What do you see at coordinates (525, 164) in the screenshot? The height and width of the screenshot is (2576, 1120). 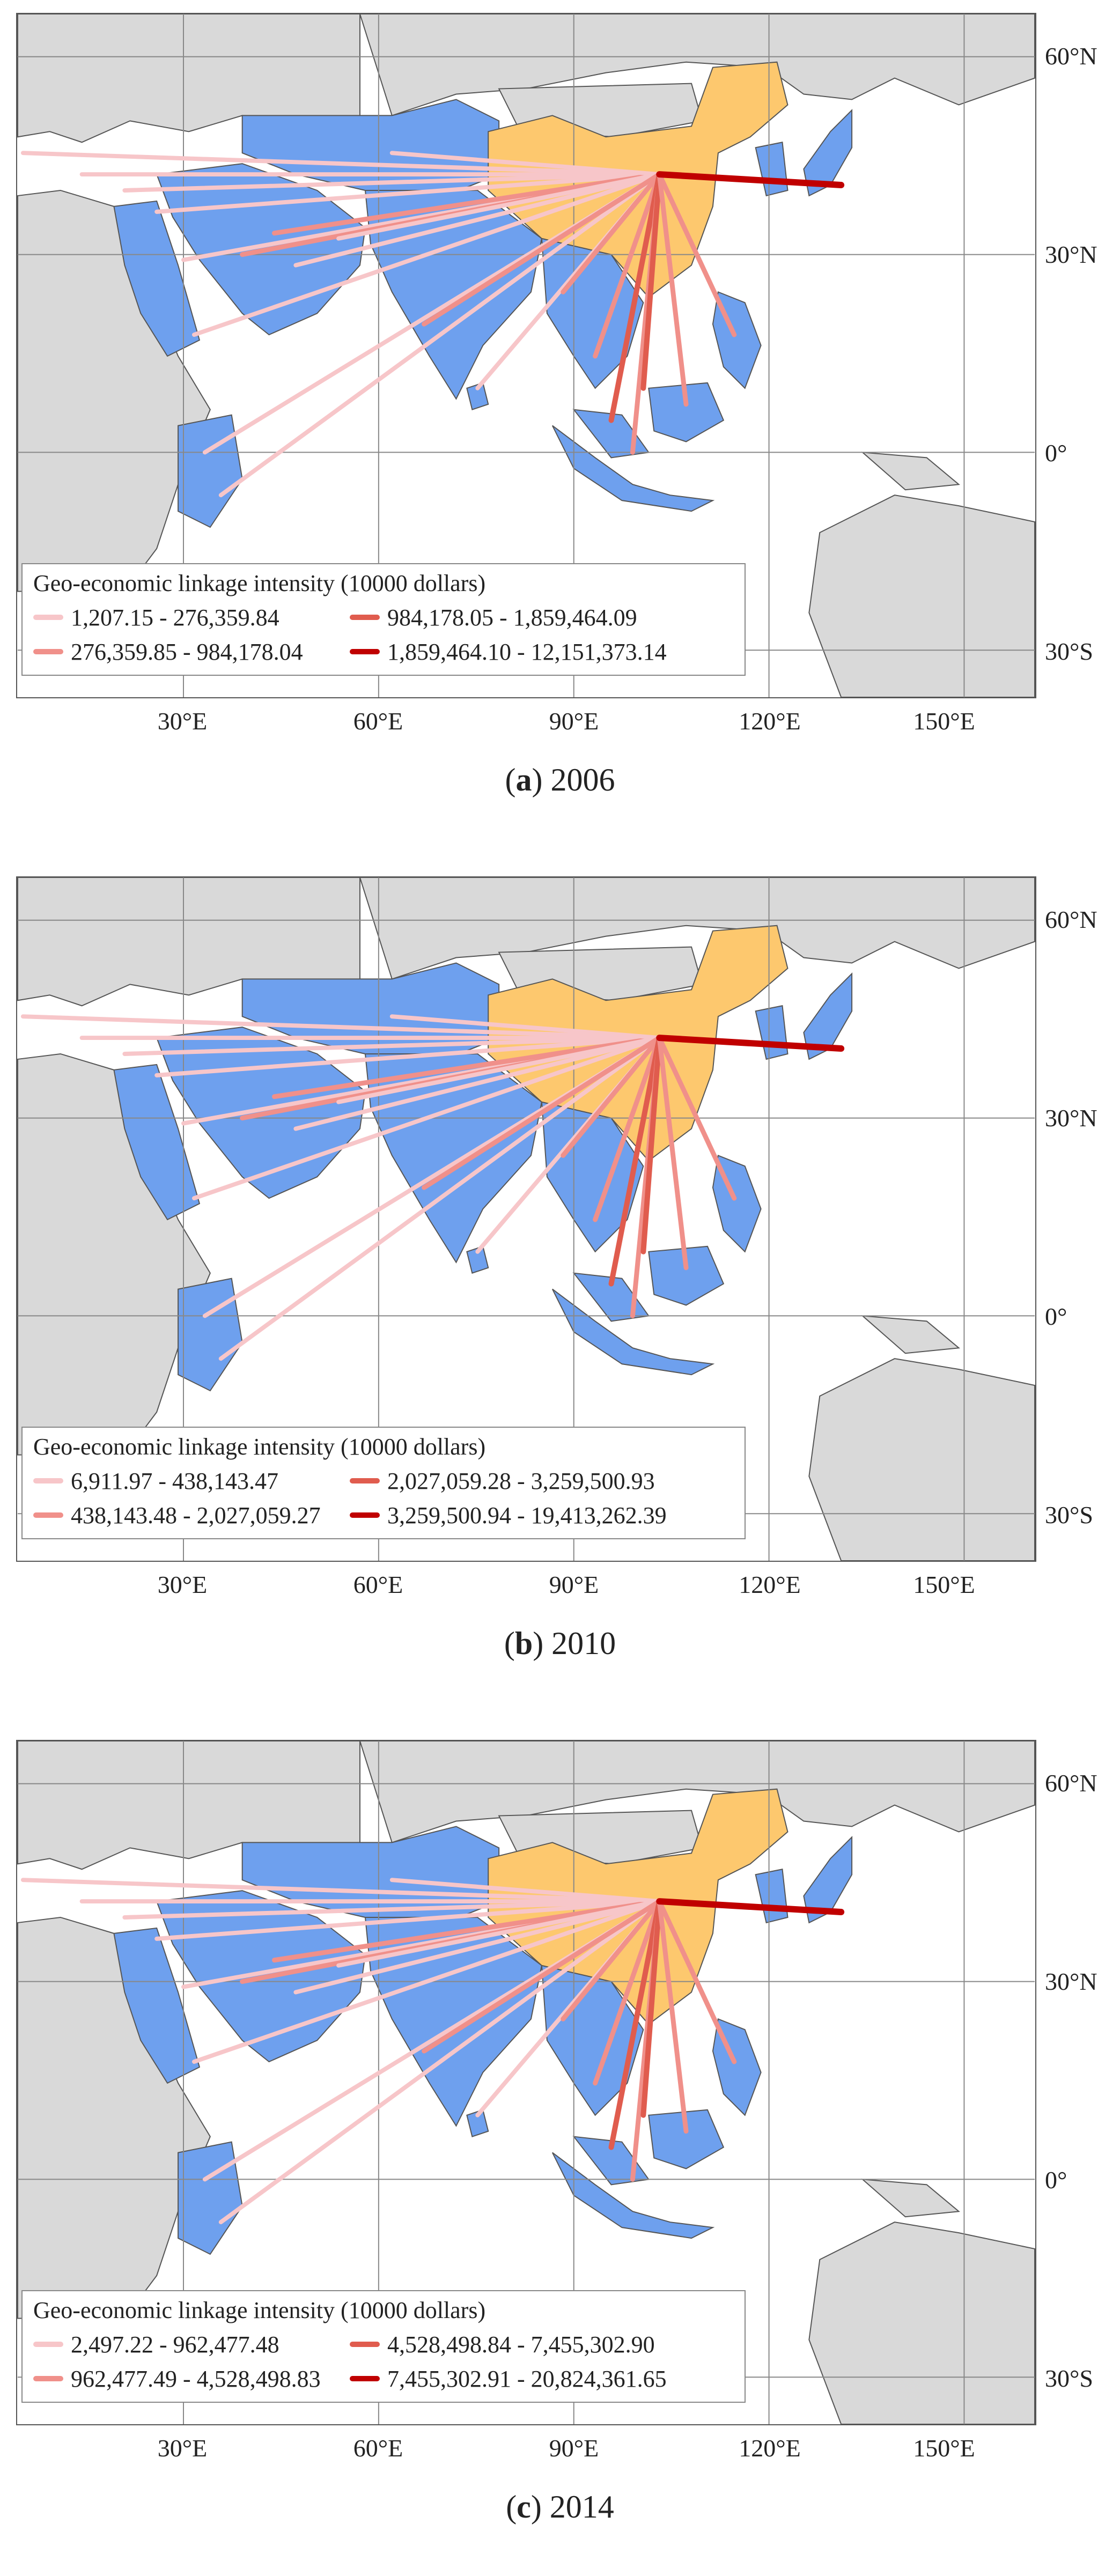 I see `link-kazakhstan` at bounding box center [525, 164].